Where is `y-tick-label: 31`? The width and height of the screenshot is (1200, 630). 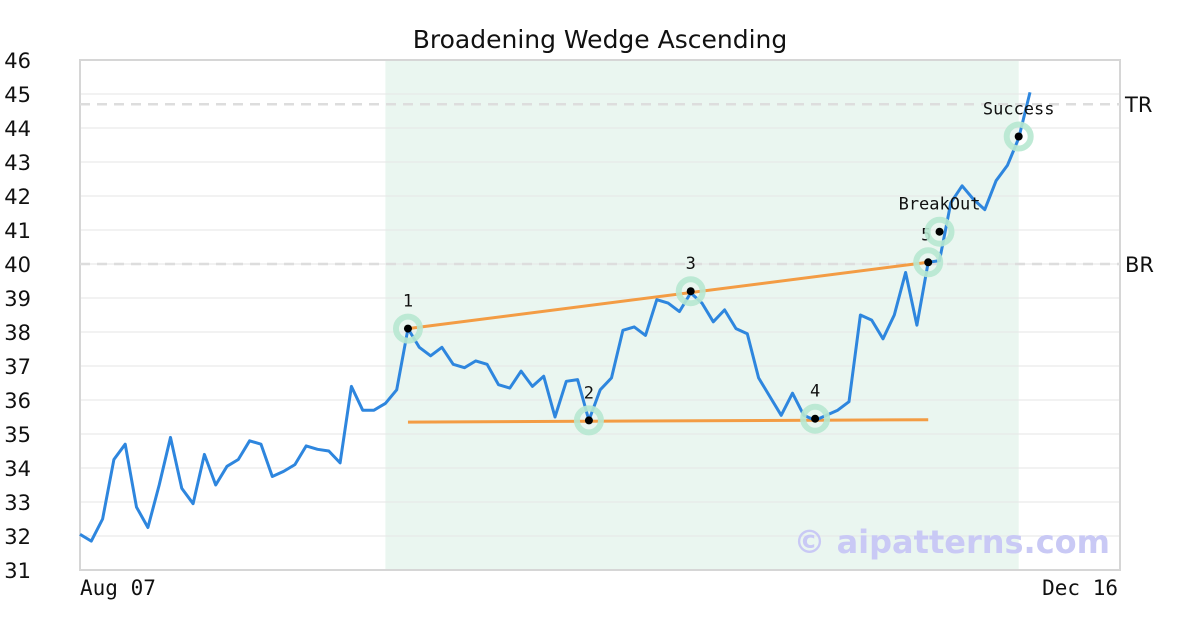 y-tick-label: 31 is located at coordinates (17, 571).